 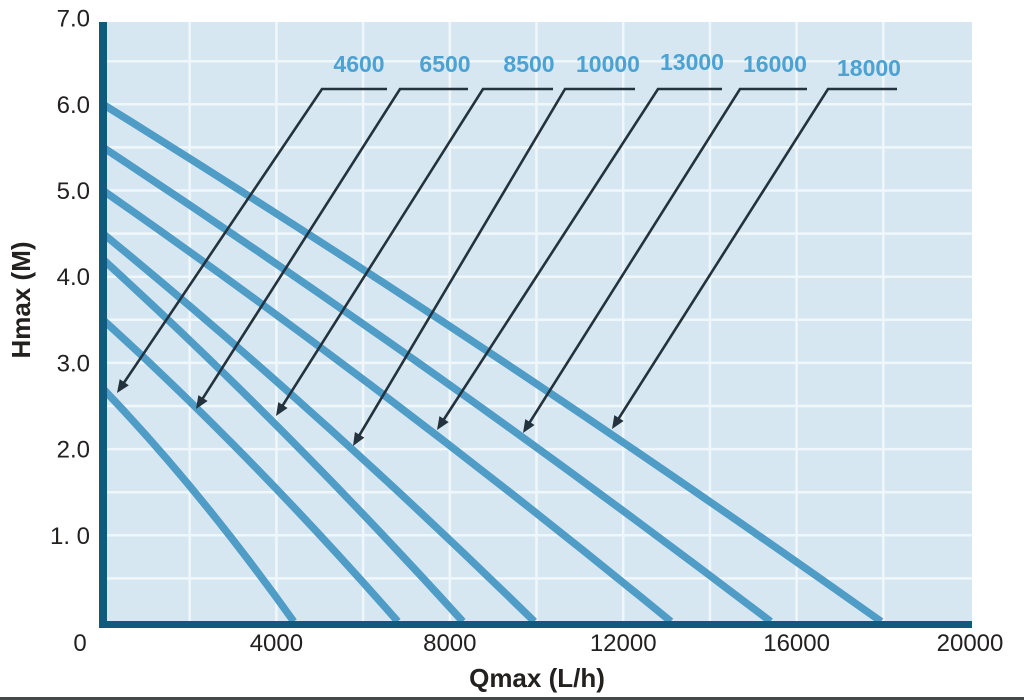 I want to click on y-tick-label: 1. 0, so click(x=70, y=536).